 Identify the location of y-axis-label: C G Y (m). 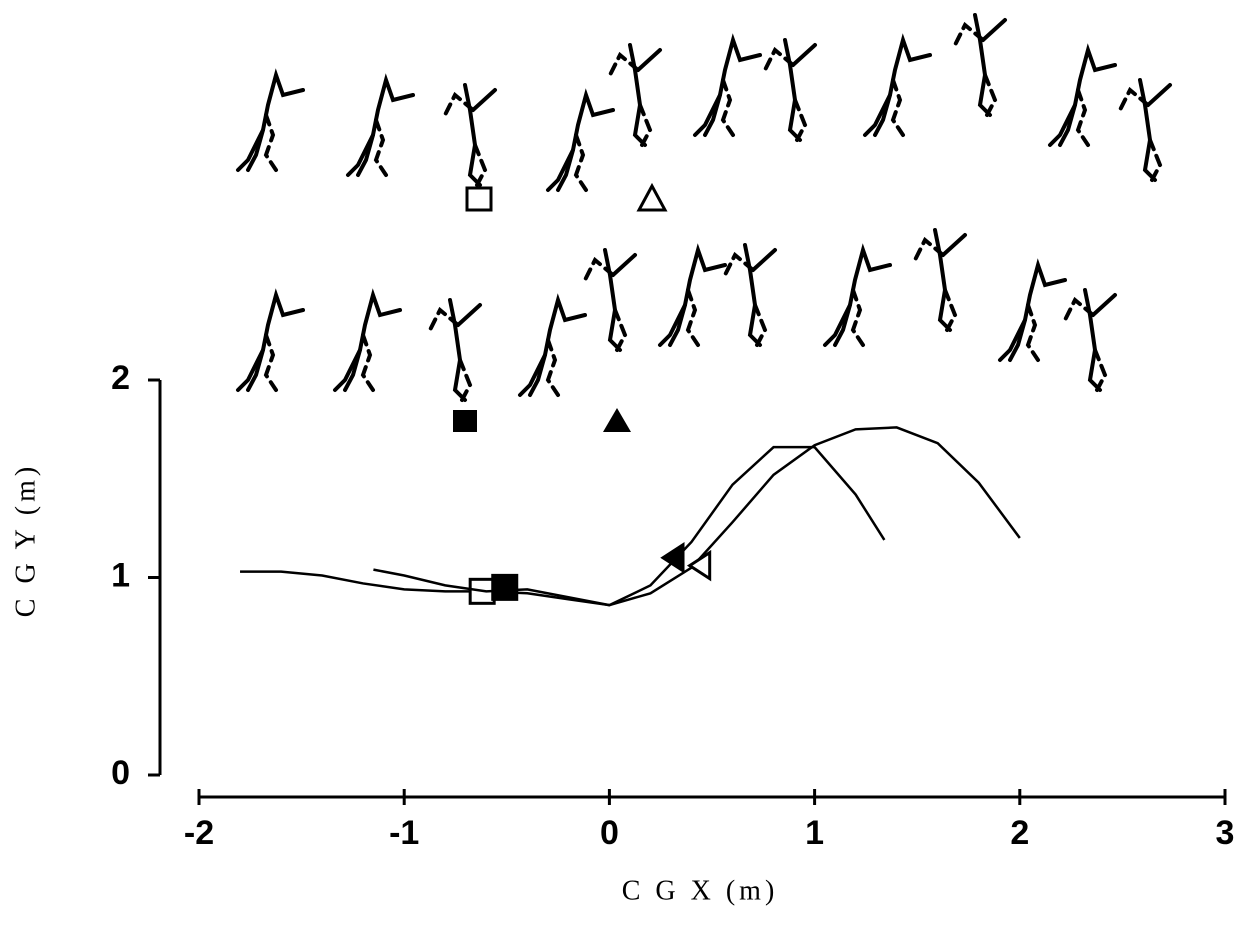
(25, 540).